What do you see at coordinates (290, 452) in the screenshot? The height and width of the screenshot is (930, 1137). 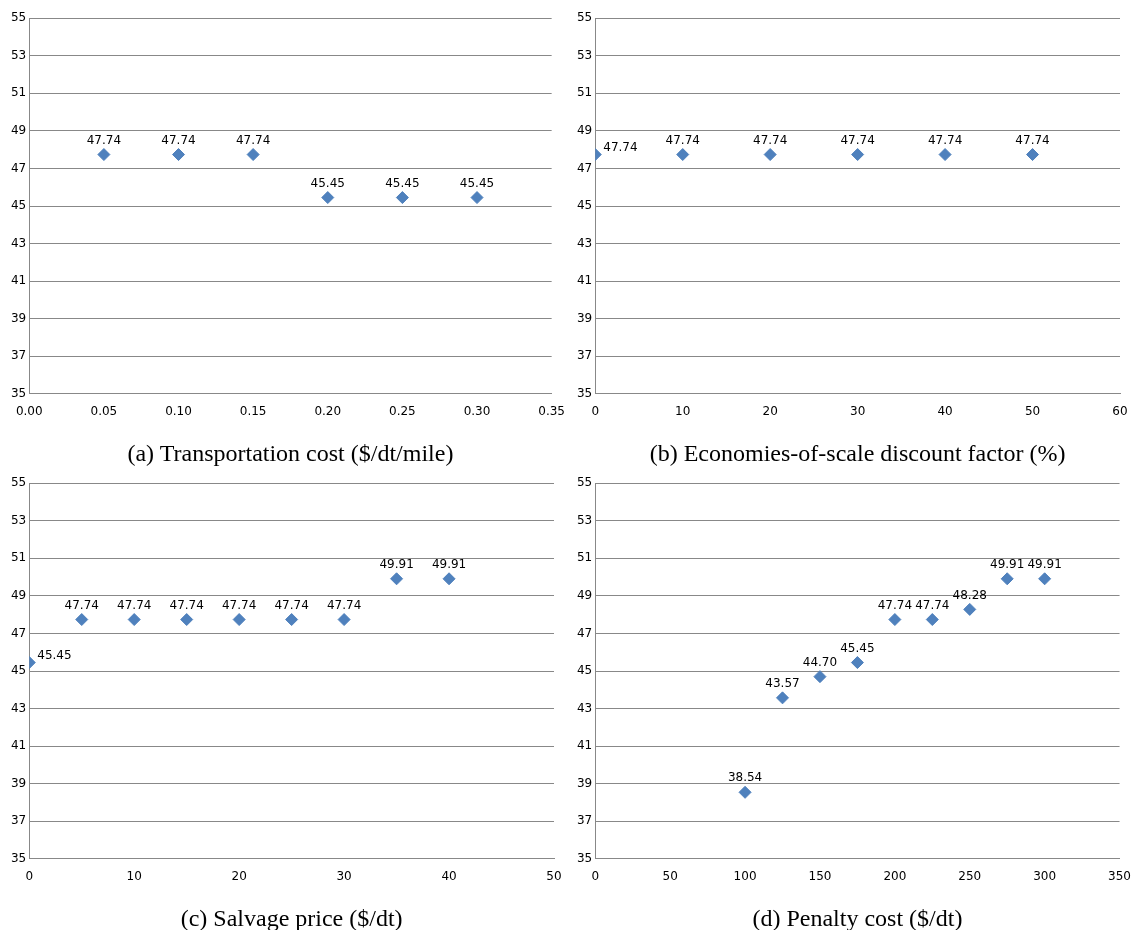 I see `x-axis-title: (a) Transportation cost ($/dt/mile)` at bounding box center [290, 452].